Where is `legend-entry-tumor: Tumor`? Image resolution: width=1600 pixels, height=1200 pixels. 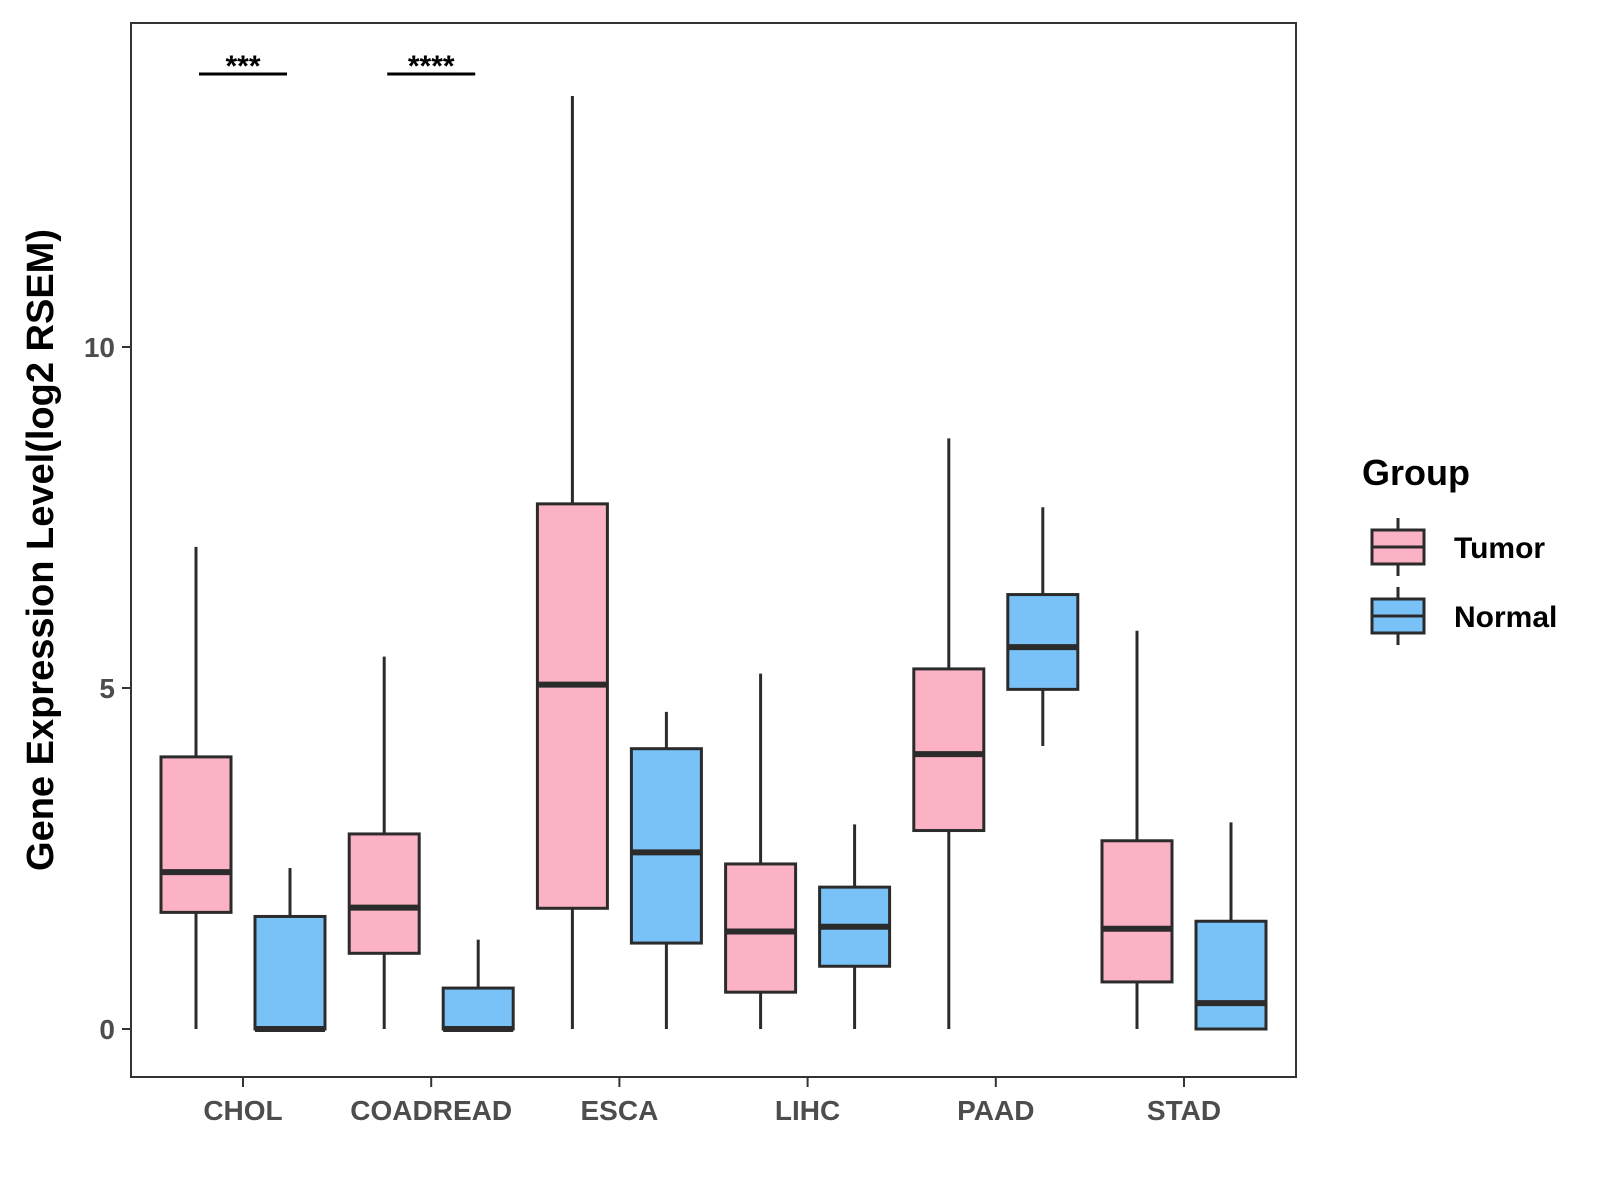
legend-entry-tumor: Tumor is located at coordinates (1457, 547).